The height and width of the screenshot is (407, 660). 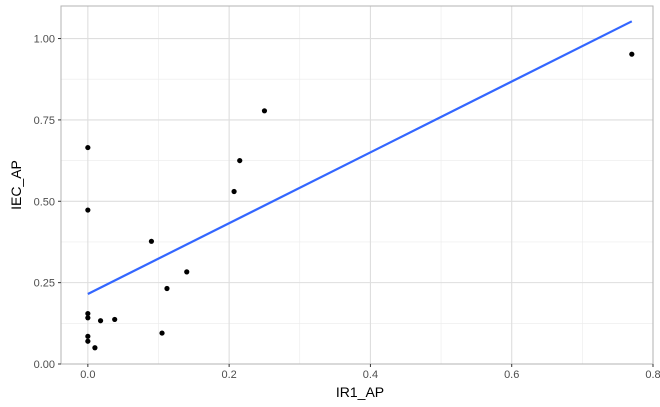 What do you see at coordinates (511, 375) in the screenshot?
I see `x-tick-label: 0.6` at bounding box center [511, 375].